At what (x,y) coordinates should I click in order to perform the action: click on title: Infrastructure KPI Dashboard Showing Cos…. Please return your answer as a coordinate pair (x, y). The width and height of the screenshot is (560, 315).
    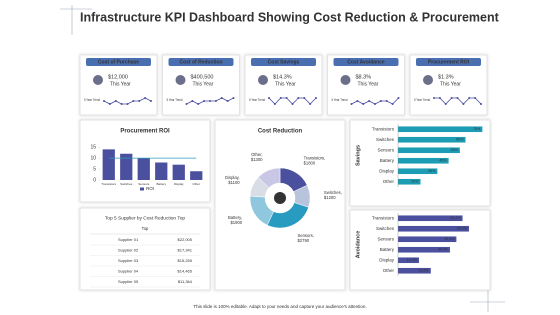
    Looking at the image, I should click on (290, 17).